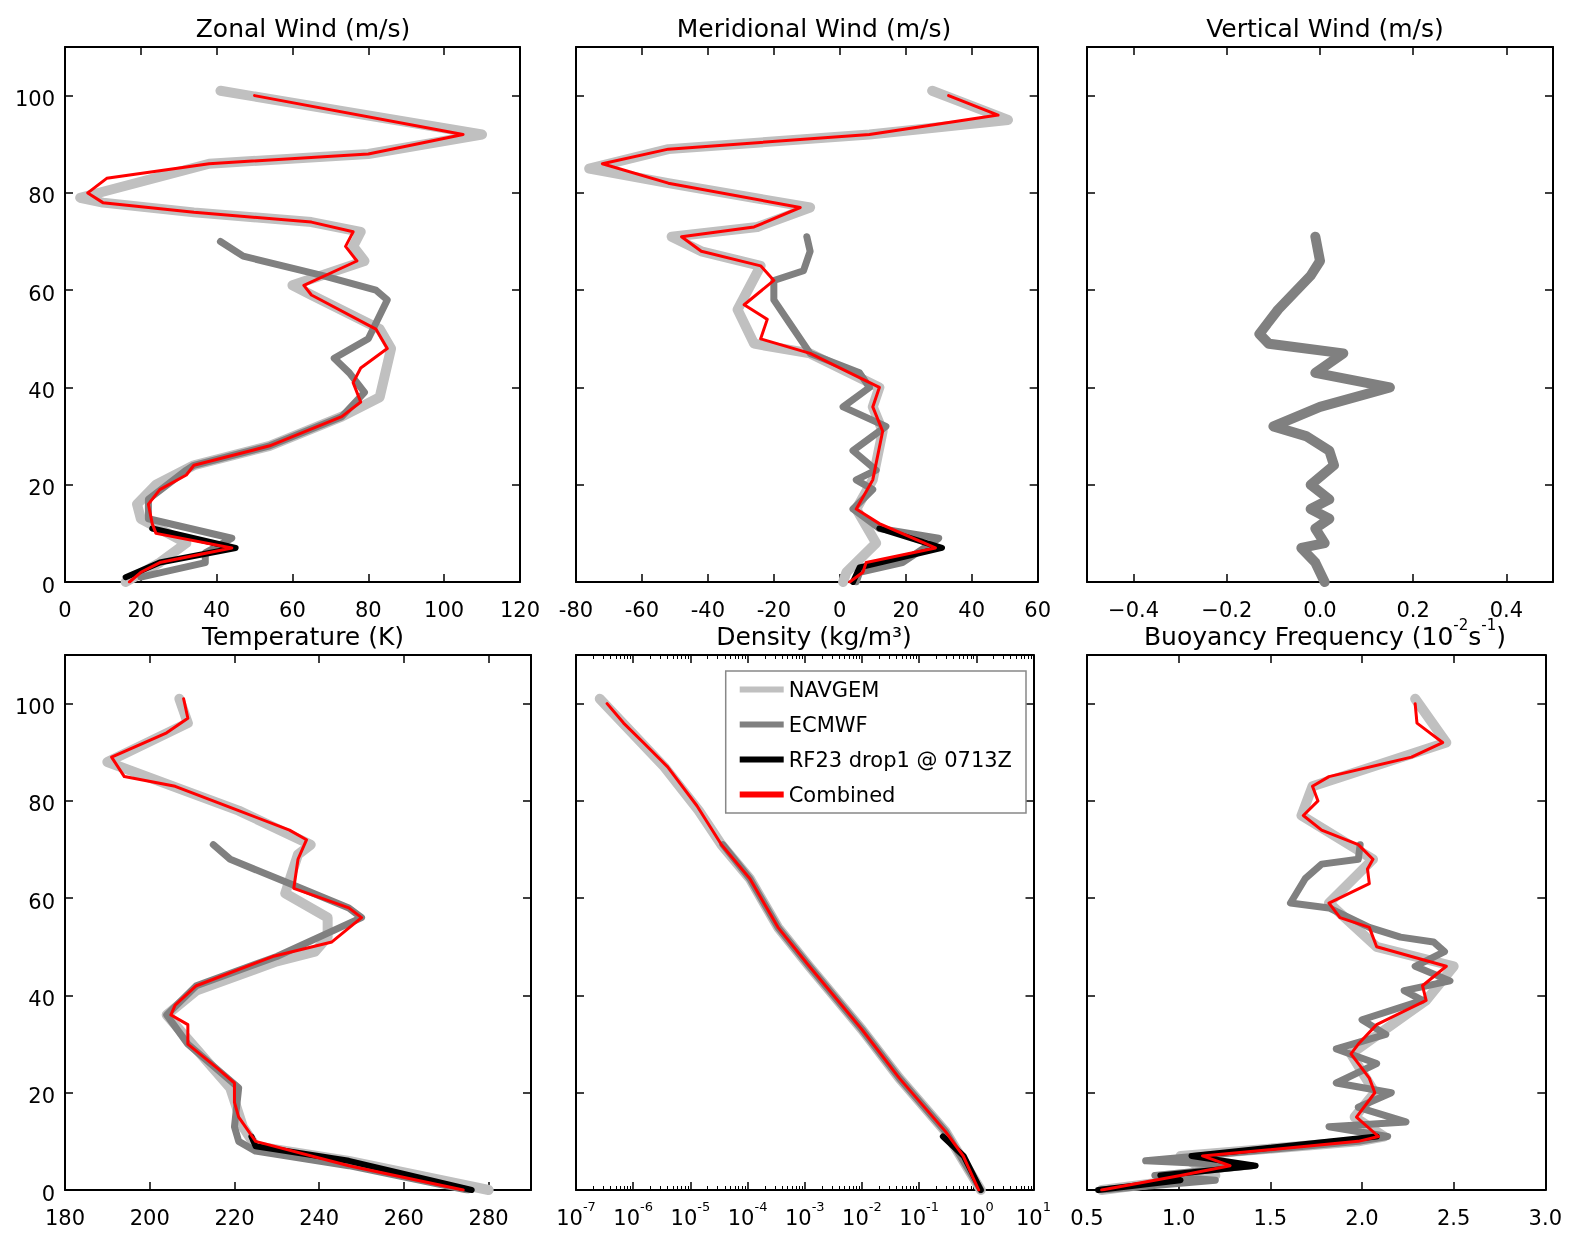  What do you see at coordinates (319, 1217) in the screenshot?
I see `x-tick-label: 240` at bounding box center [319, 1217].